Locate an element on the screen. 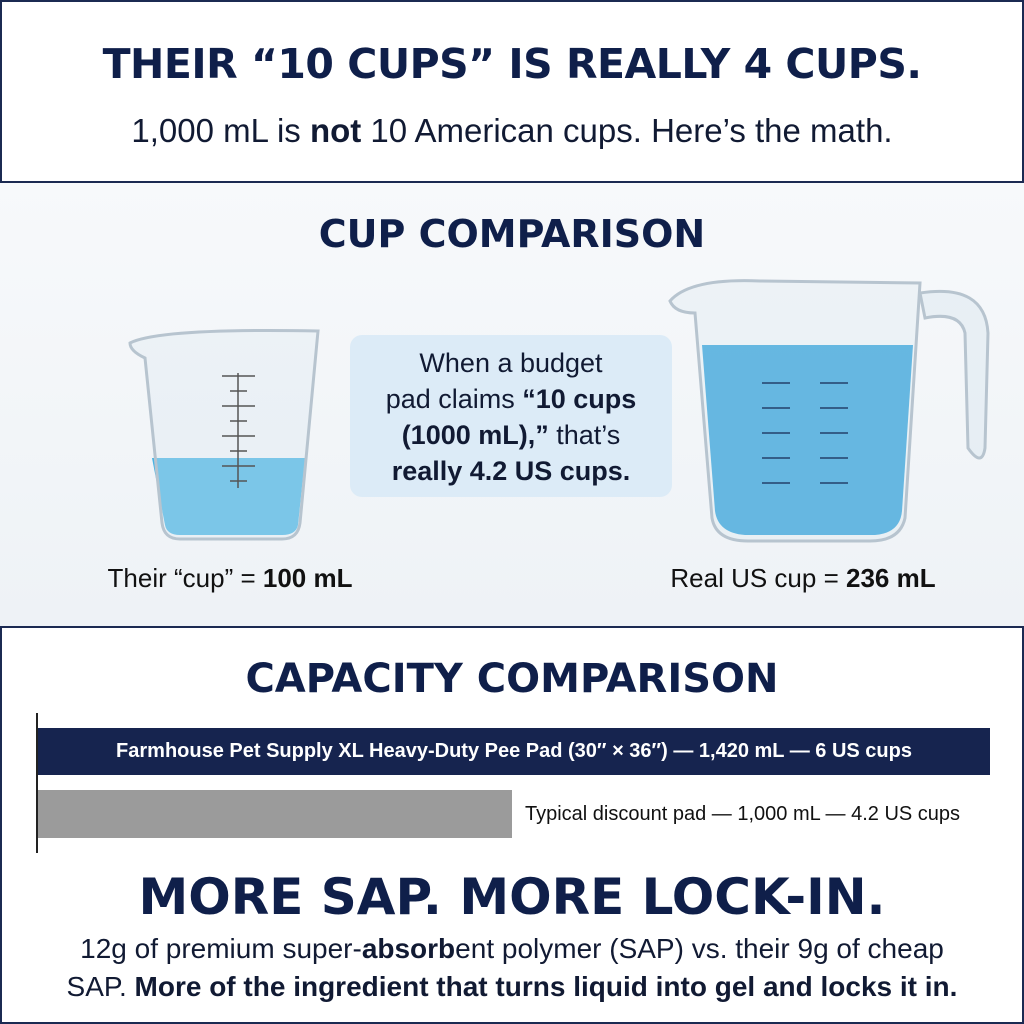 This screenshot has width=1024, height=1024. capacity-title: CAPACITY COMPARISON is located at coordinates (512, 679).